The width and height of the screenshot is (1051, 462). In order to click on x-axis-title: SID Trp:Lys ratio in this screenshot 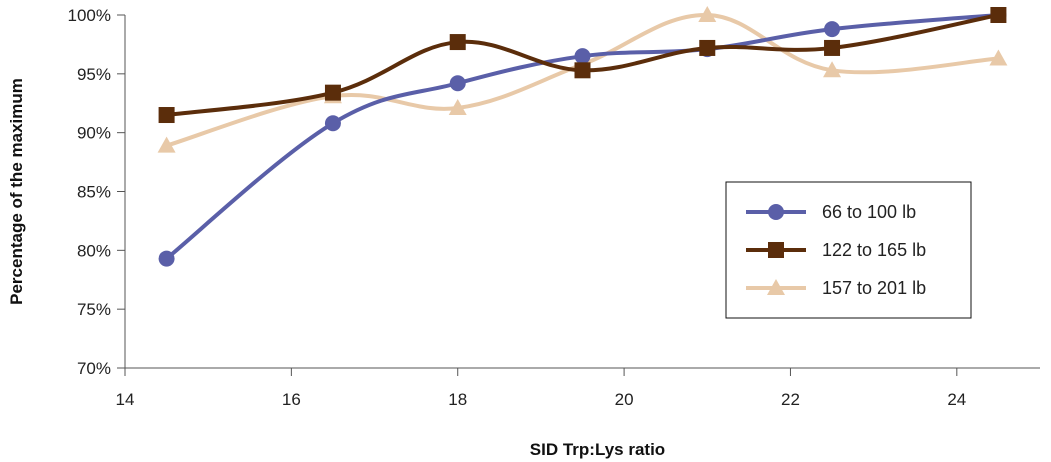, I will do `click(597, 449)`.